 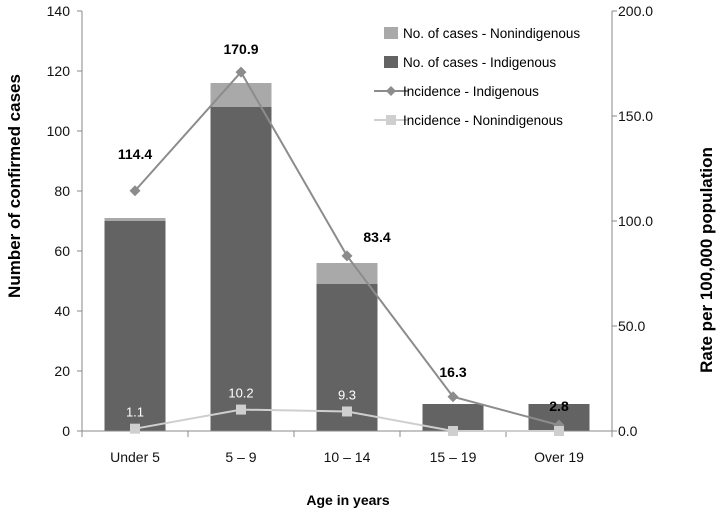 I want to click on legend-label: Incidence - Nonindigenous, so click(x=483, y=120).